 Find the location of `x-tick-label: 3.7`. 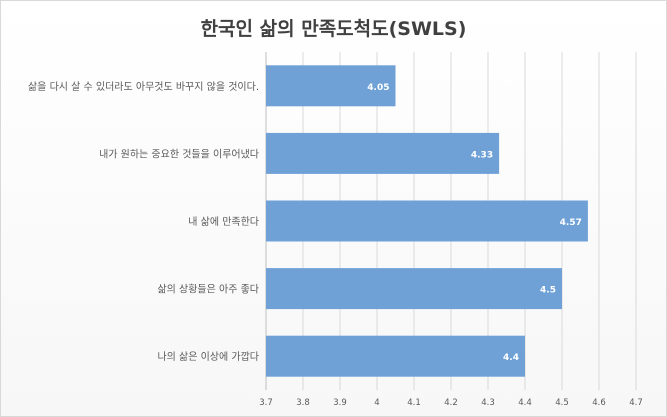

x-tick-label: 3.7 is located at coordinates (266, 403).